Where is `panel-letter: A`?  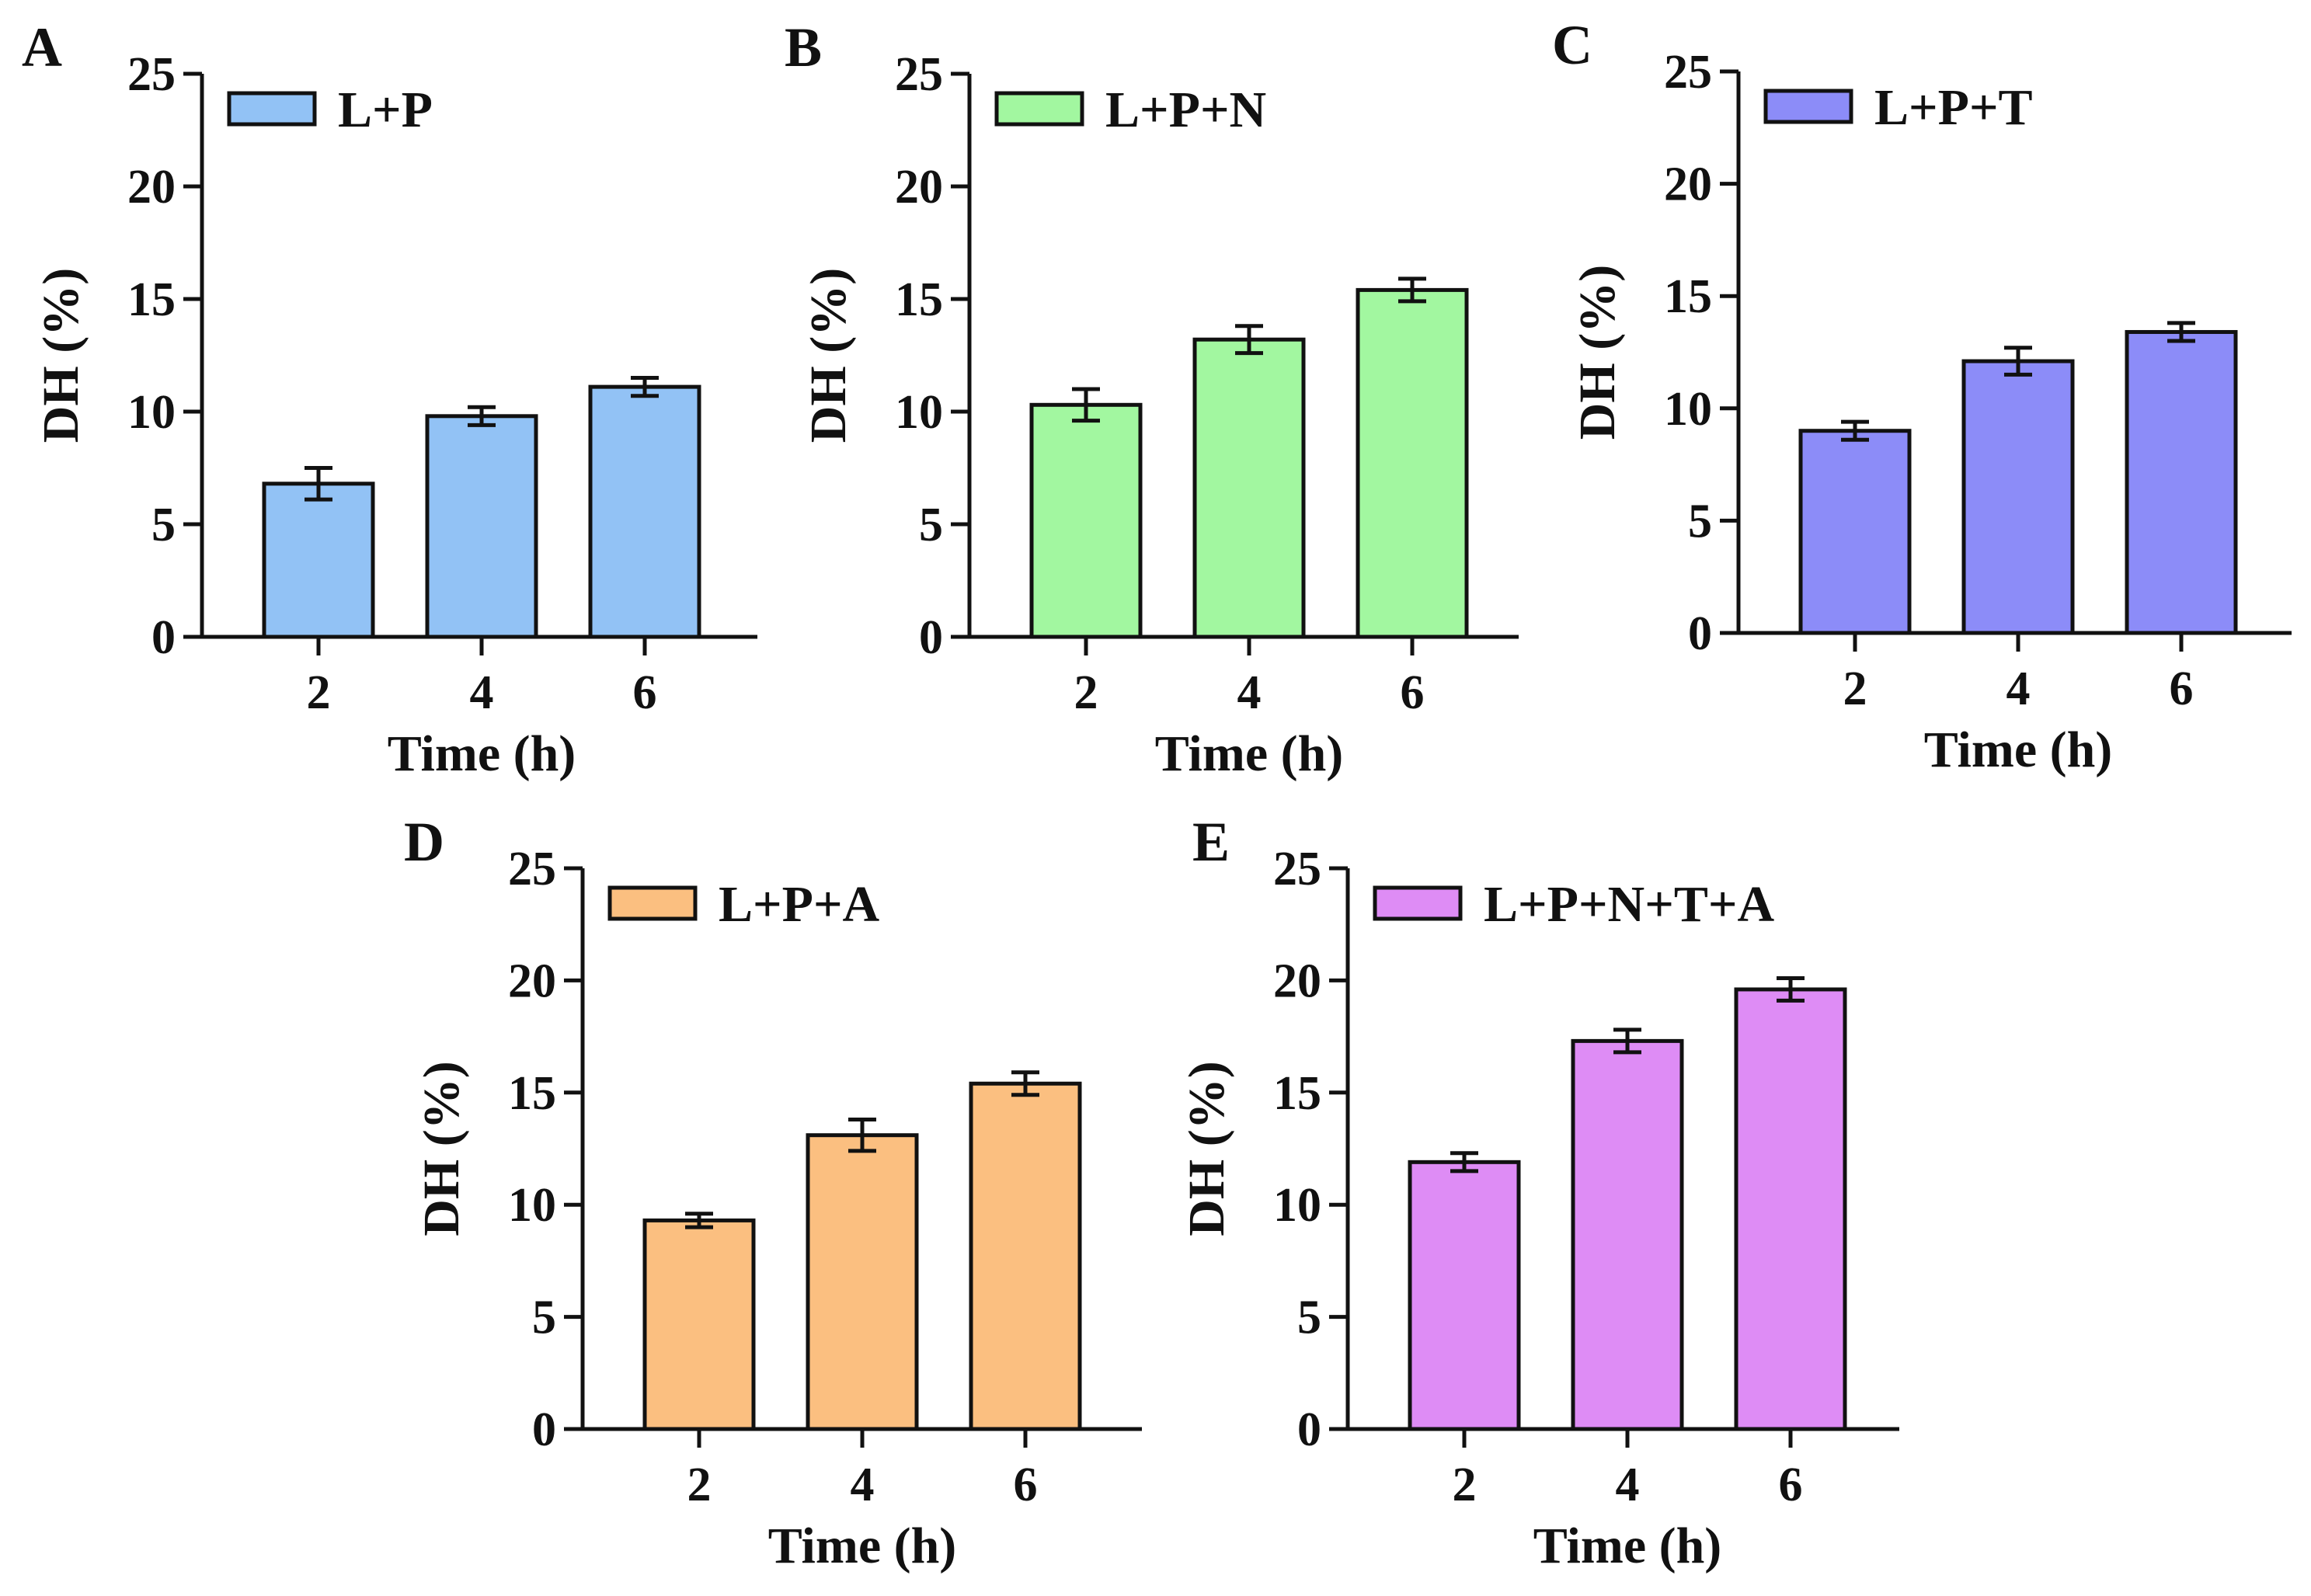
panel-letter: A is located at coordinates (42, 47).